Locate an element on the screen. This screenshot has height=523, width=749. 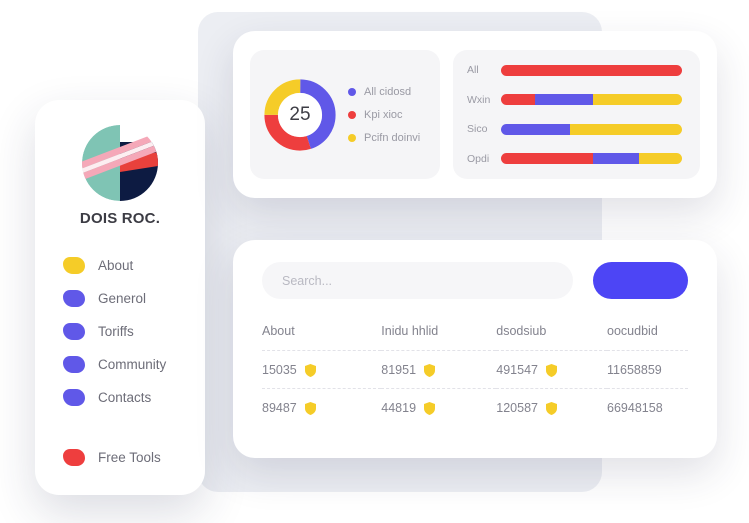
table-head: About Inidu hhlid dsodsiub oocudbid is located at coordinates (475, 337).